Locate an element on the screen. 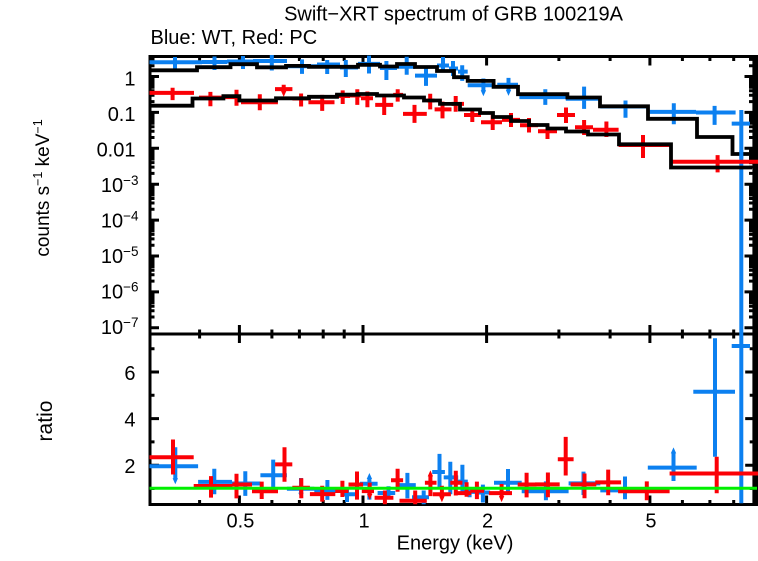  svg-text: 0.1 is located at coordinates (122, 115).